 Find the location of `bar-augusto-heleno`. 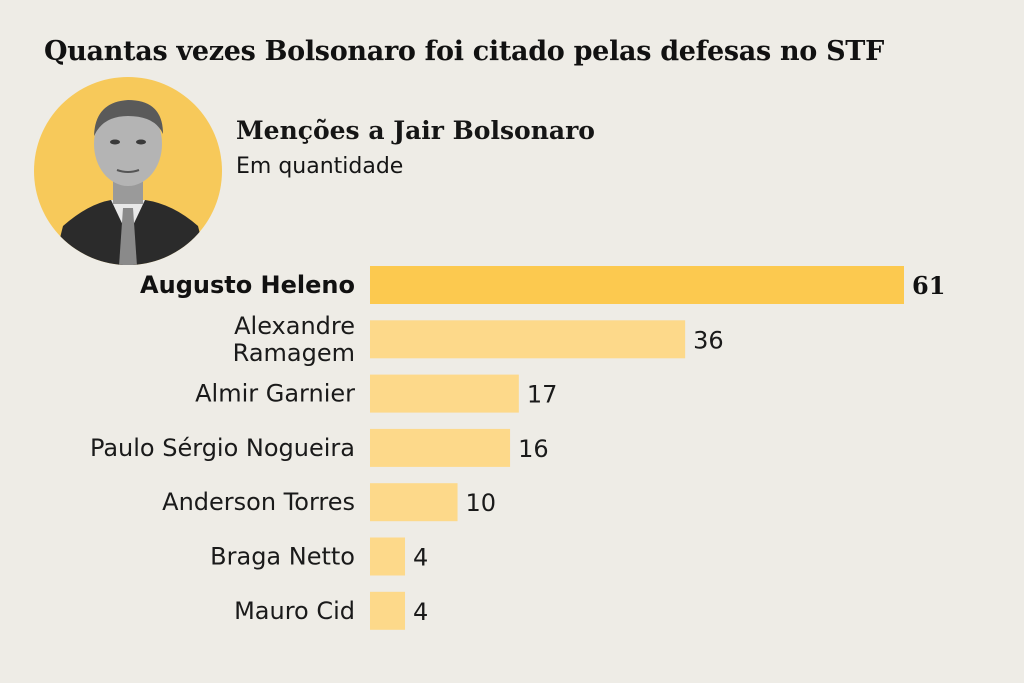

bar-augusto-heleno is located at coordinates (637, 285).